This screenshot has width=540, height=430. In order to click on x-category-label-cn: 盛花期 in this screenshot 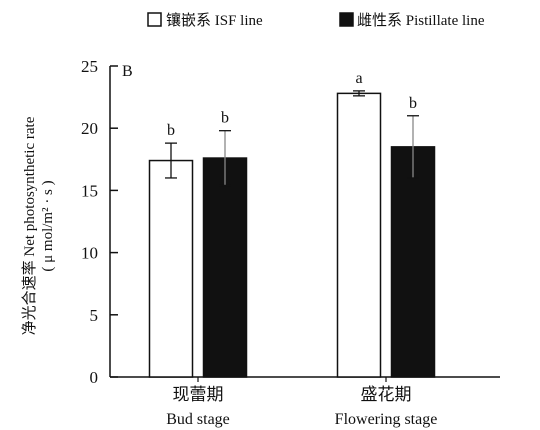, I will do `click(386, 394)`.